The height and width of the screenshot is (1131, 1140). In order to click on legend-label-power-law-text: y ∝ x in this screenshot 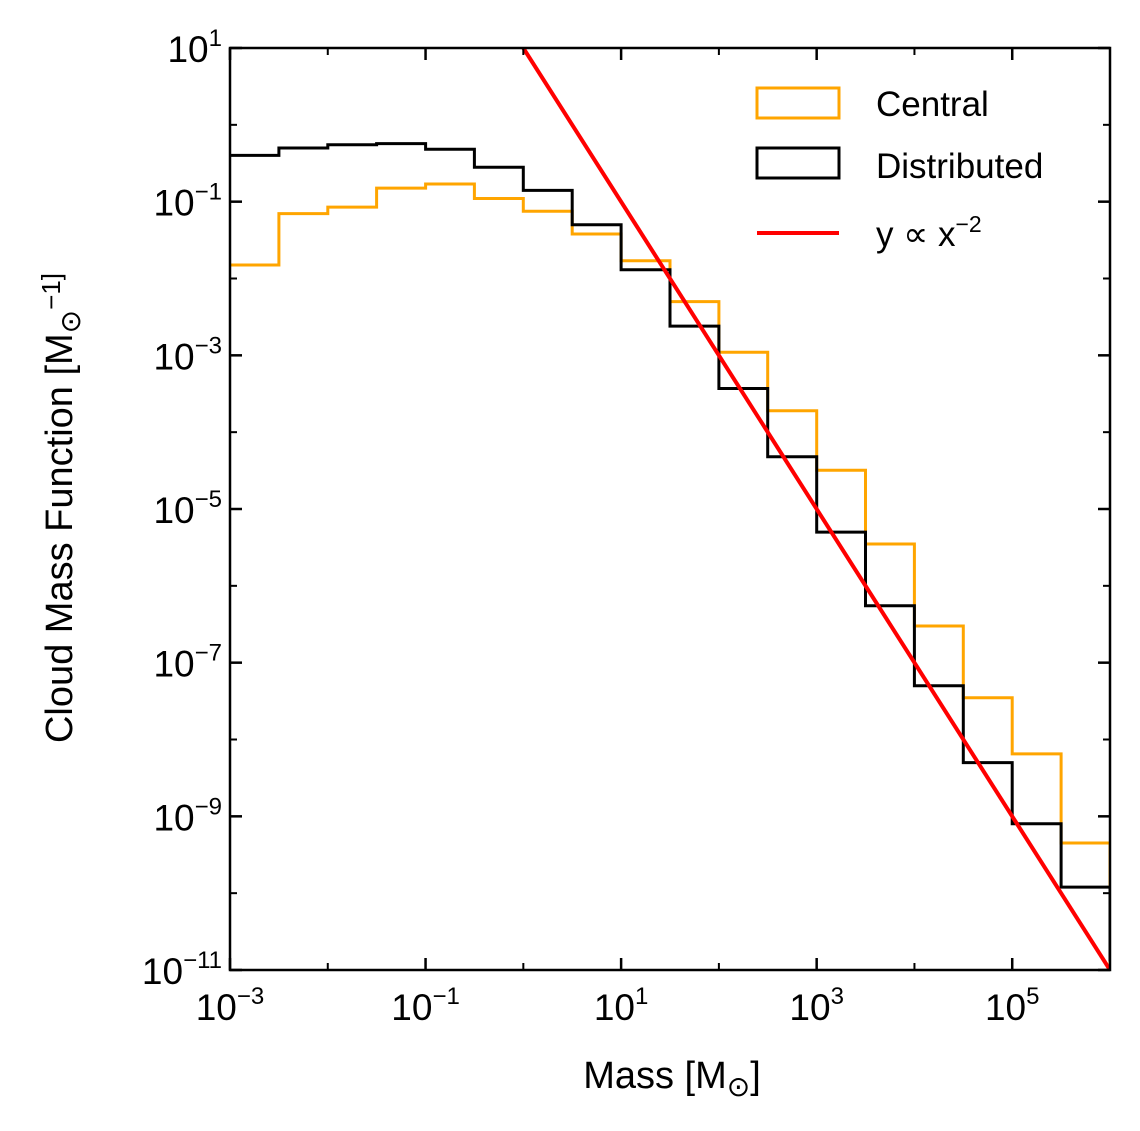, I will do `click(916, 234)`.